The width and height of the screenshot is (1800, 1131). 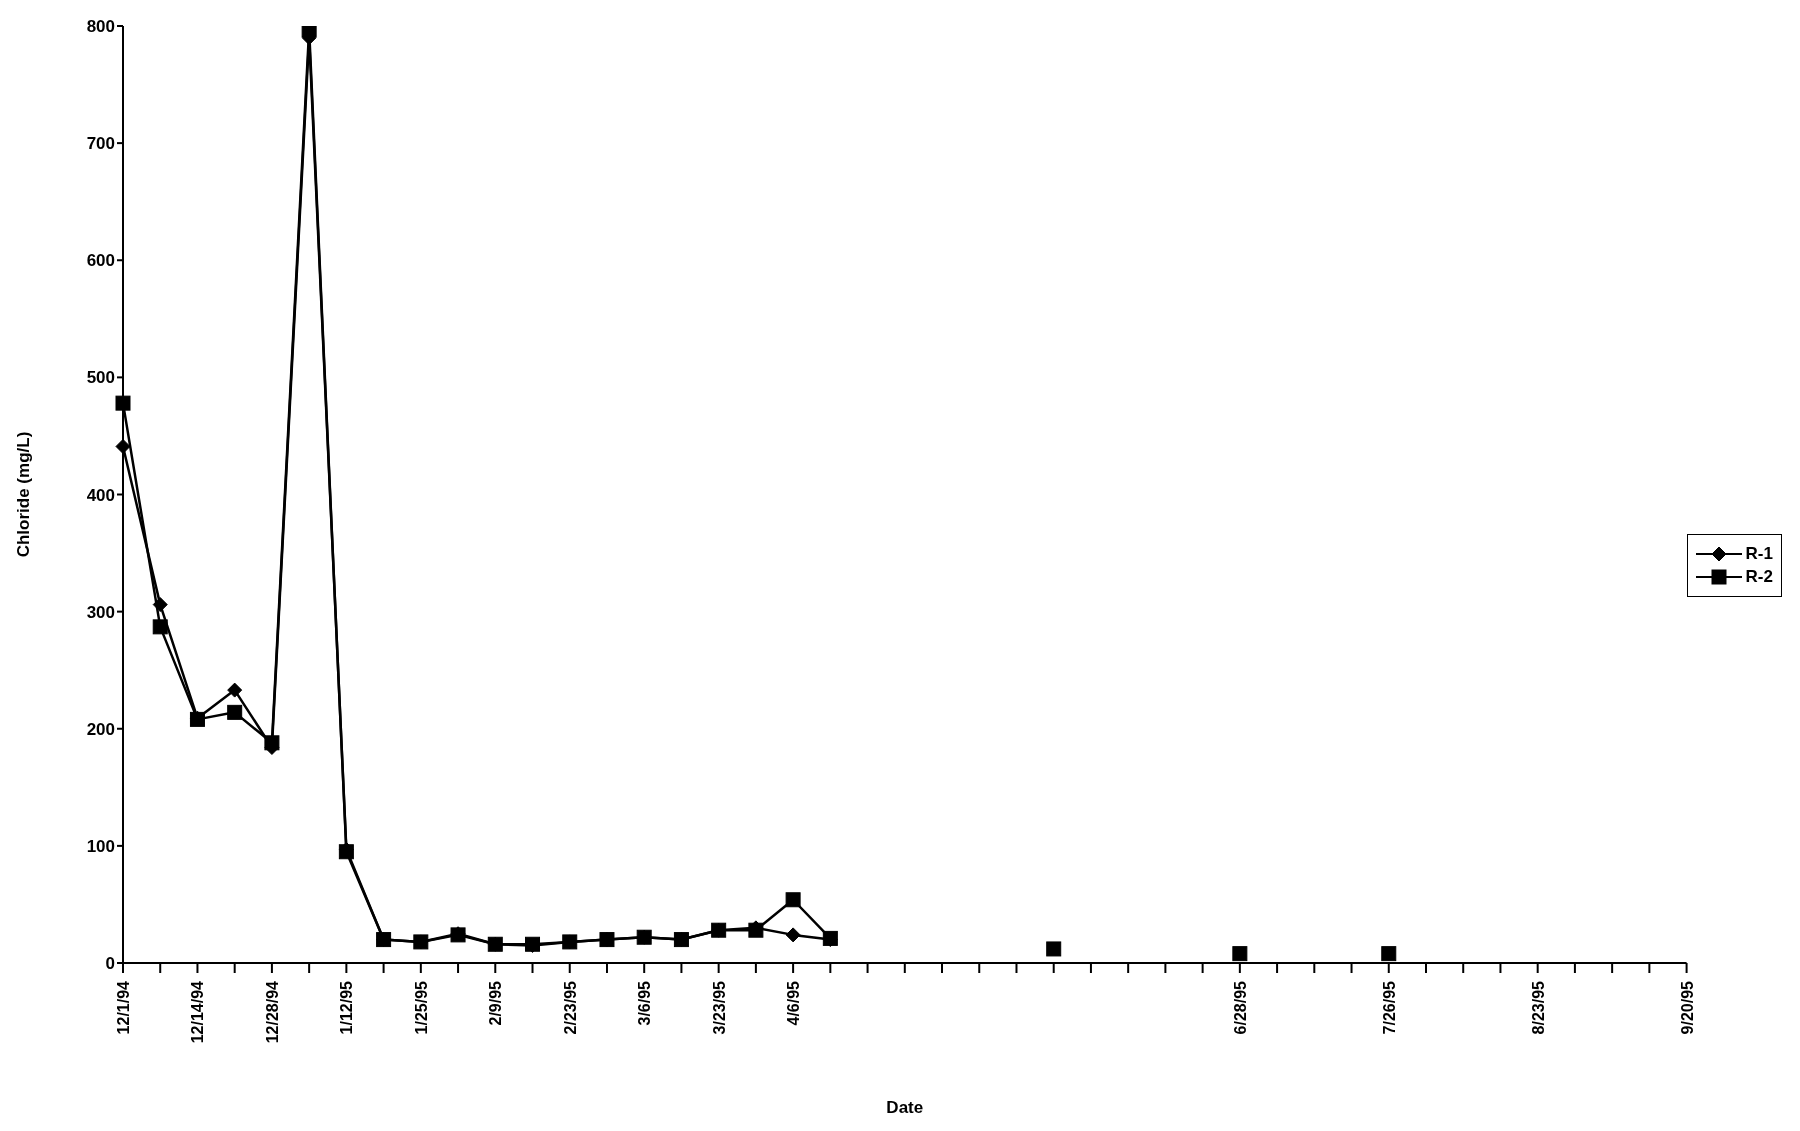 I want to click on x-tick-label: 9/20/95, so click(x=1687, y=1007).